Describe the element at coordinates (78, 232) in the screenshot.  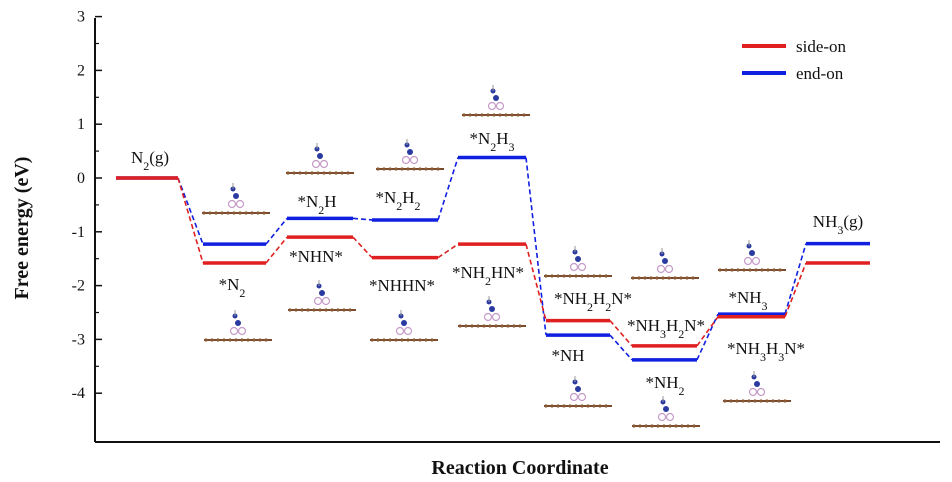
I see `y-tick-label: -1` at that location.